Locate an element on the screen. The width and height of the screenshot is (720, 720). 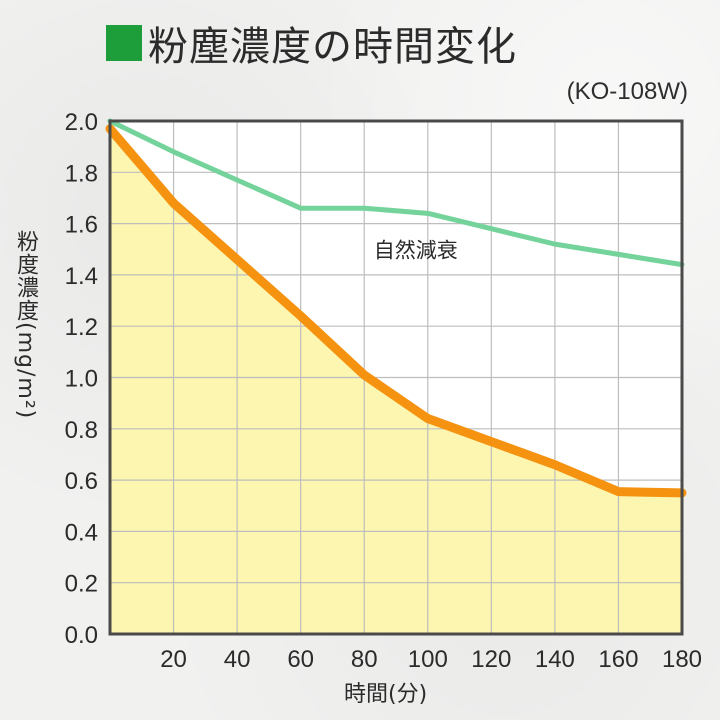
y-axis-label: 粉度濃度(mg/m²) is located at coordinates (25, 325).